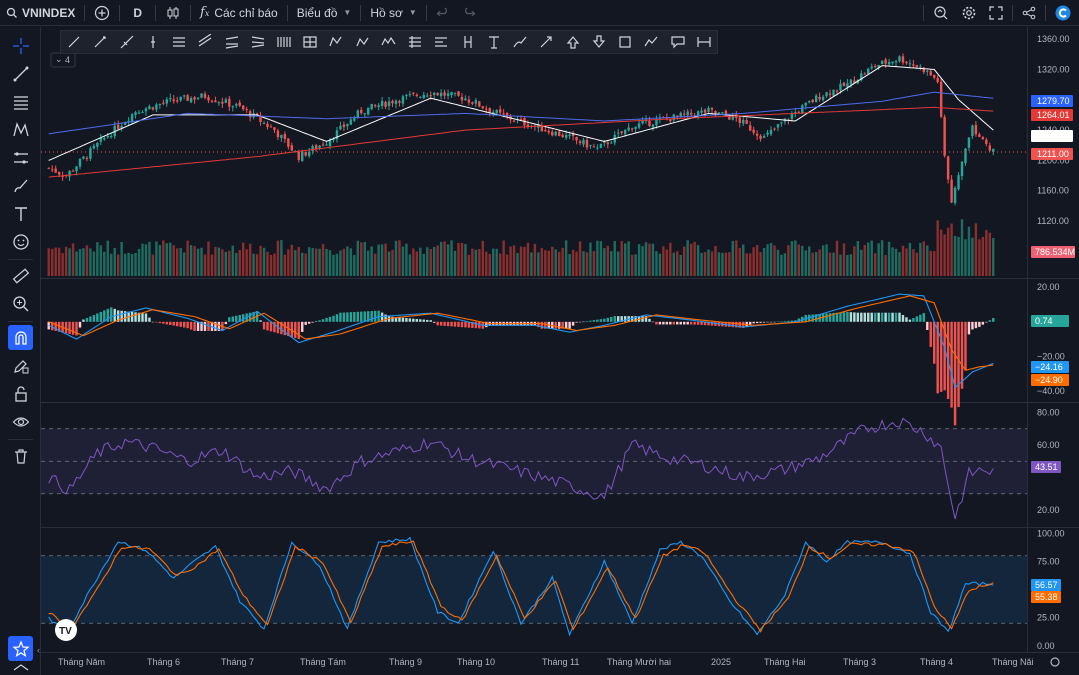  I want to click on trend-line-tool, so click(20, 73).